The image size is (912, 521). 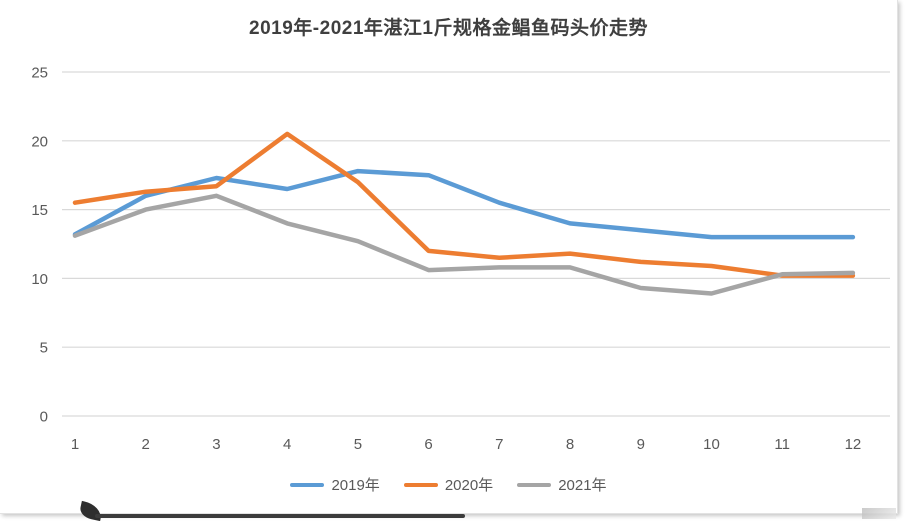 What do you see at coordinates (582, 485) in the screenshot?
I see `legend-label-2021: 2021年` at bounding box center [582, 485].